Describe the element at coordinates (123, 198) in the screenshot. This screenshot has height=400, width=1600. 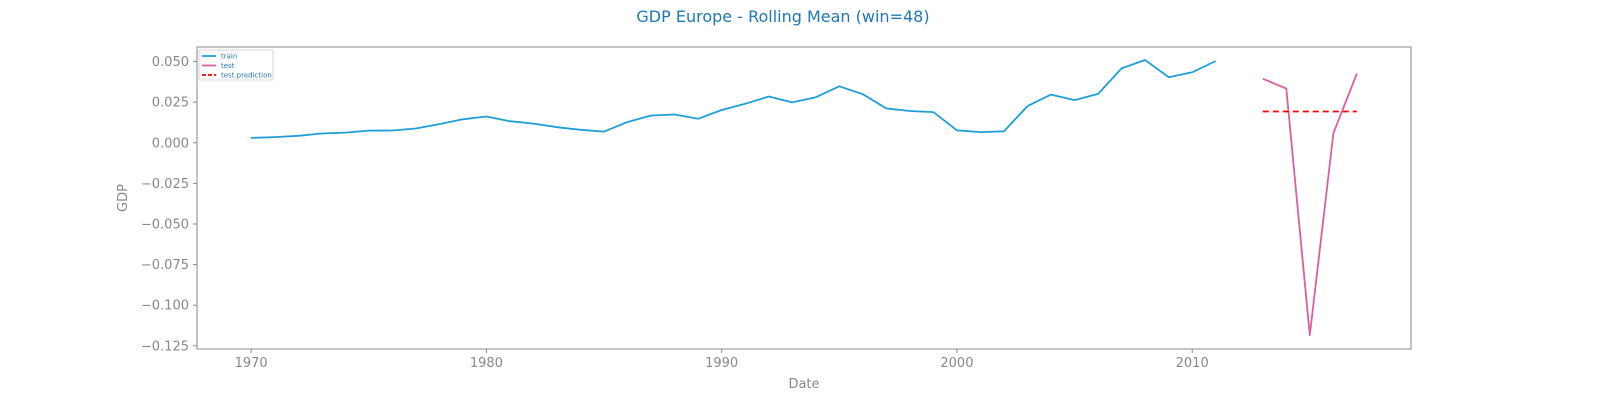
I see `y-axis-label: GDP` at that location.